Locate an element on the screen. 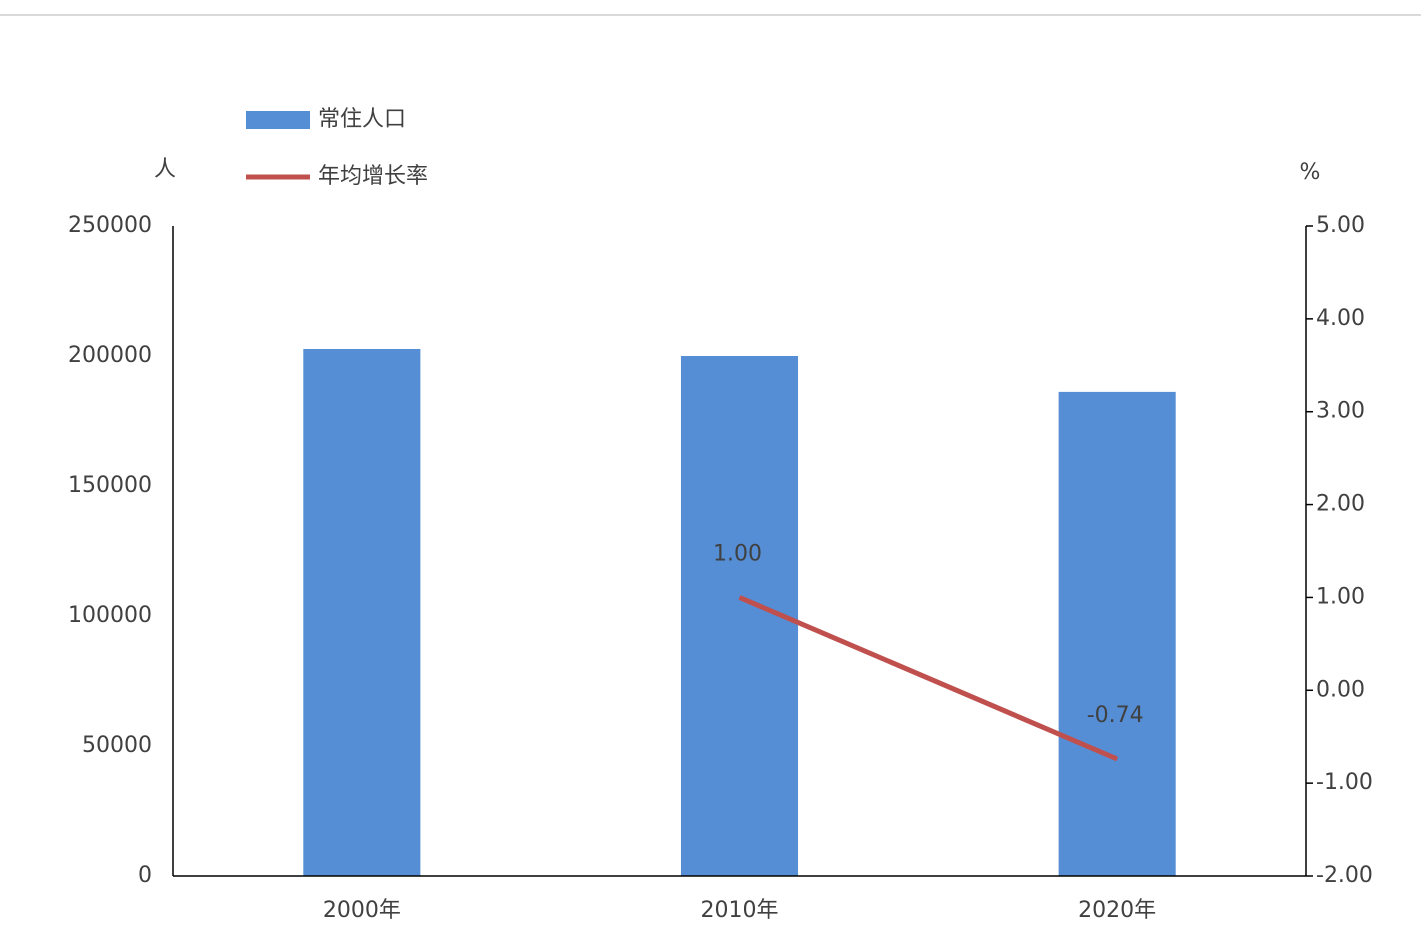 This screenshot has width=1421, height=945. legend-swatch is located at coordinates (278, 120).